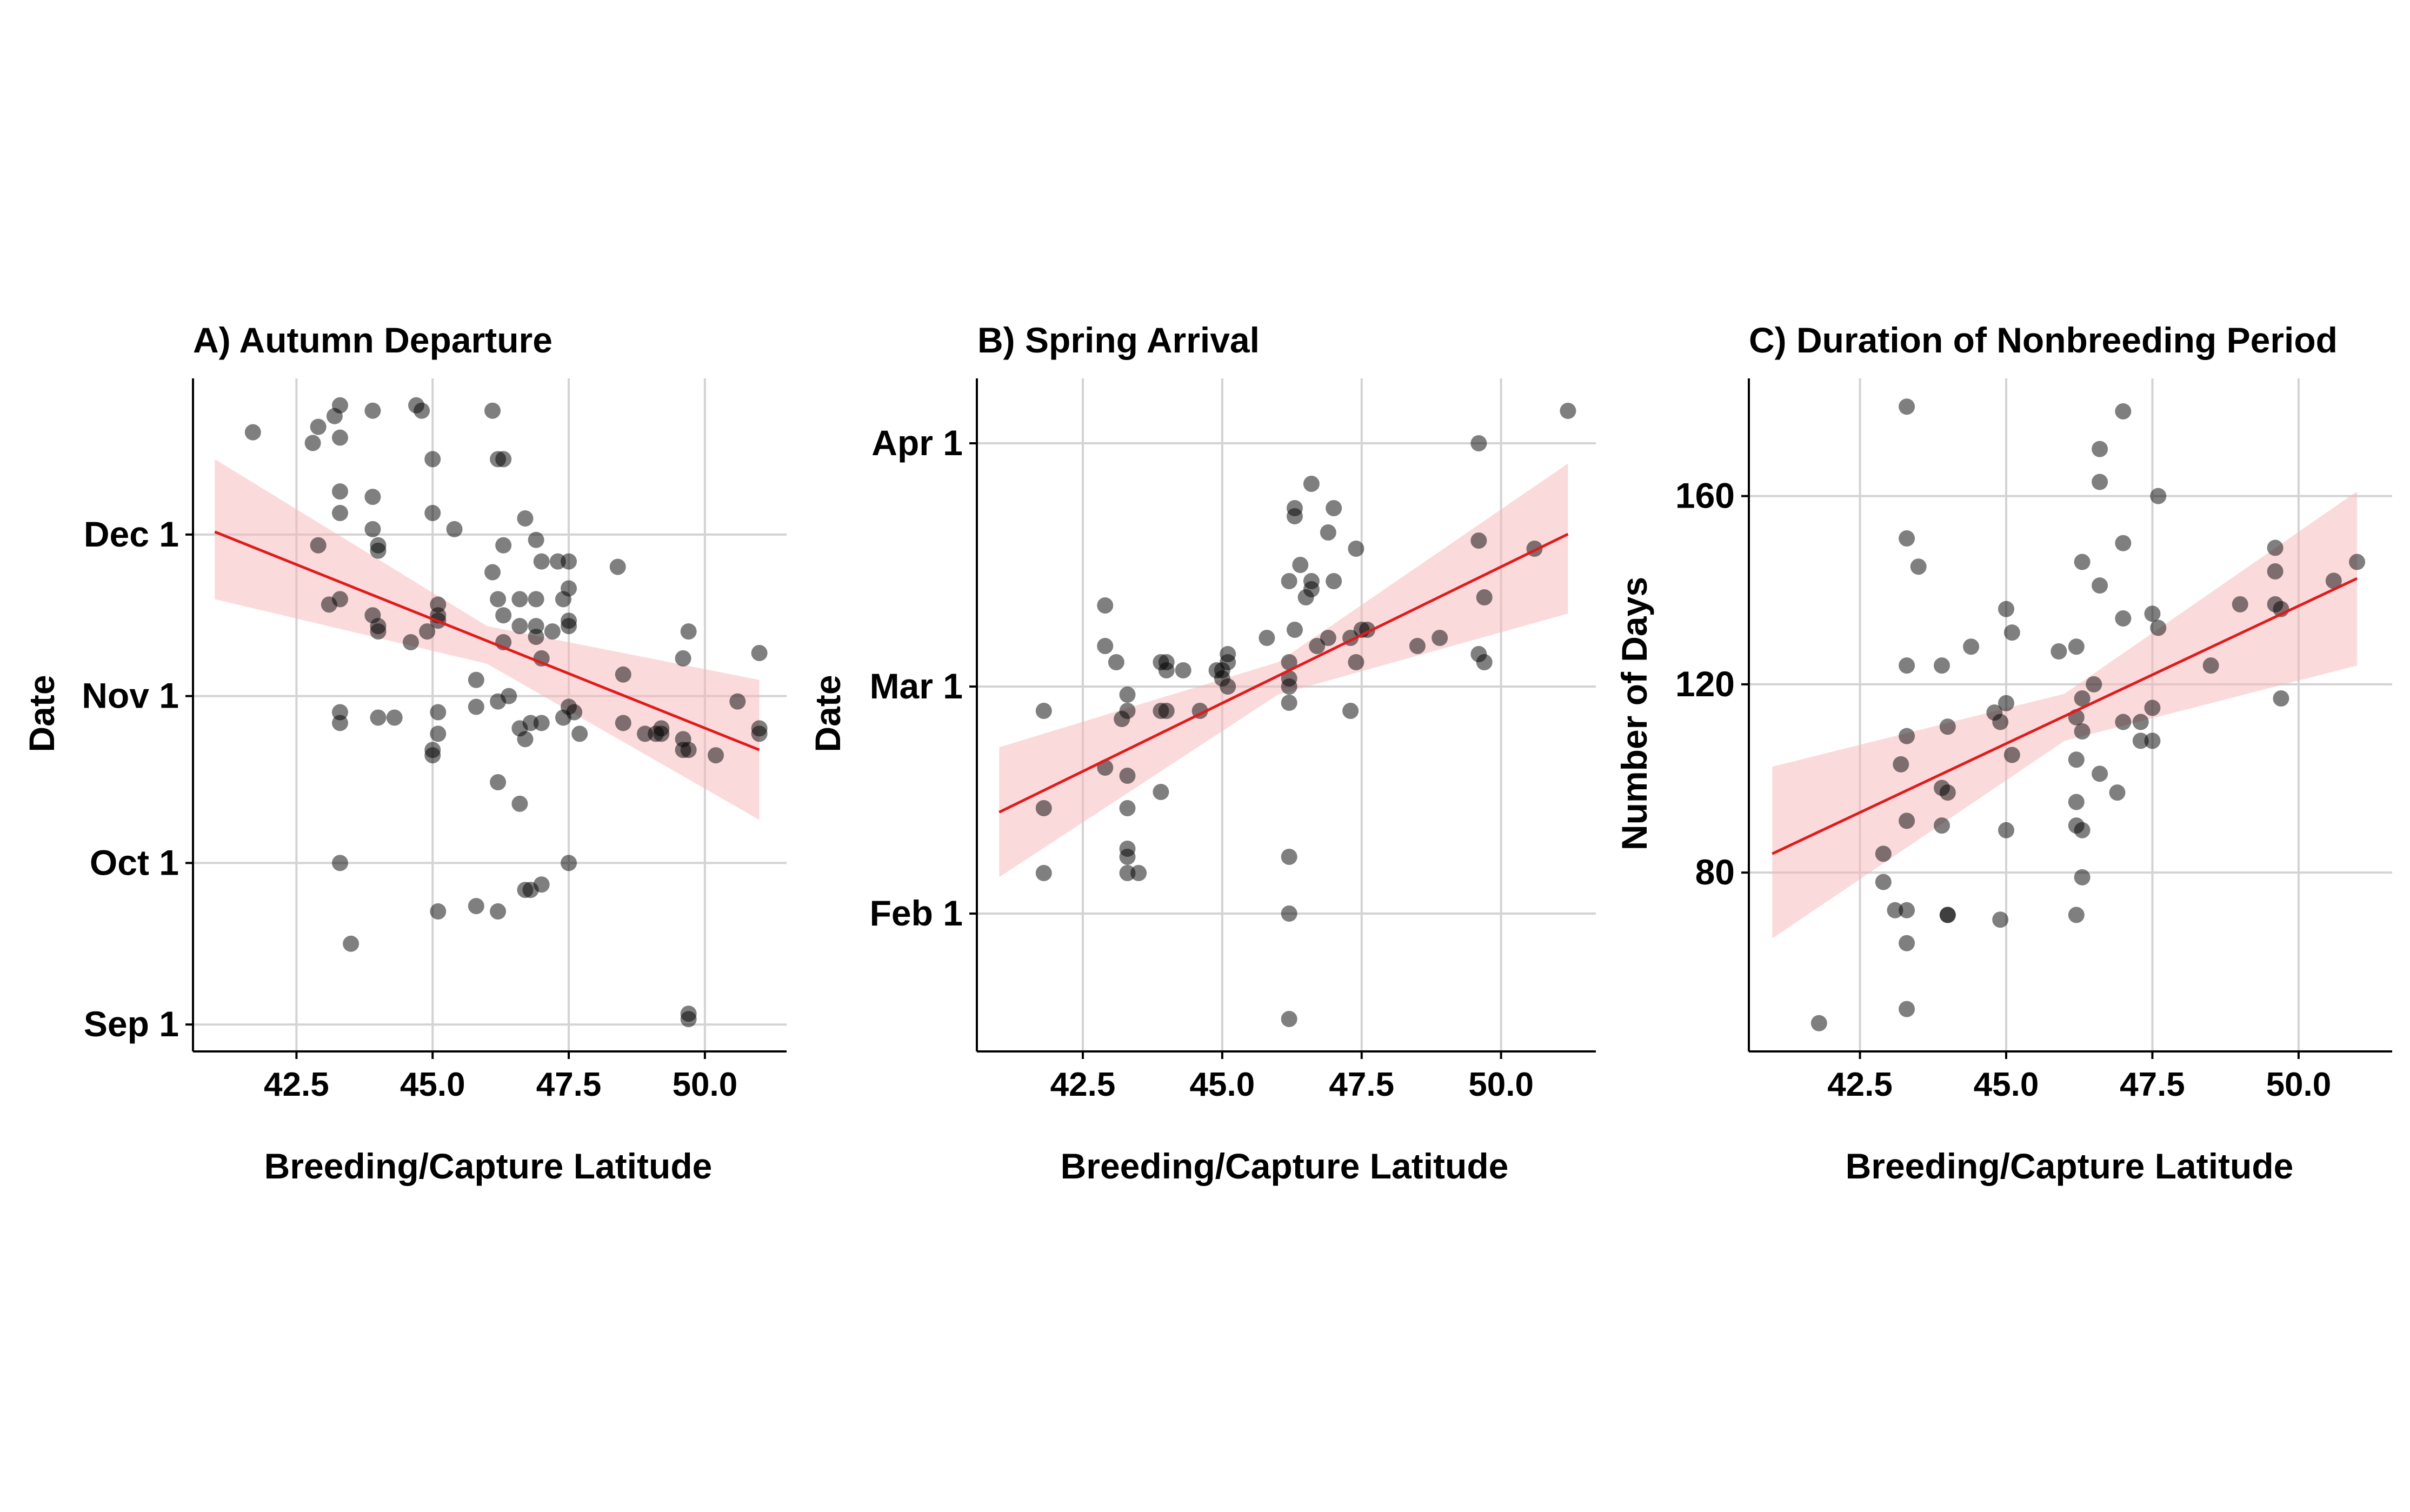  I want to click on y-tick-label: Dec 1, so click(131, 534).